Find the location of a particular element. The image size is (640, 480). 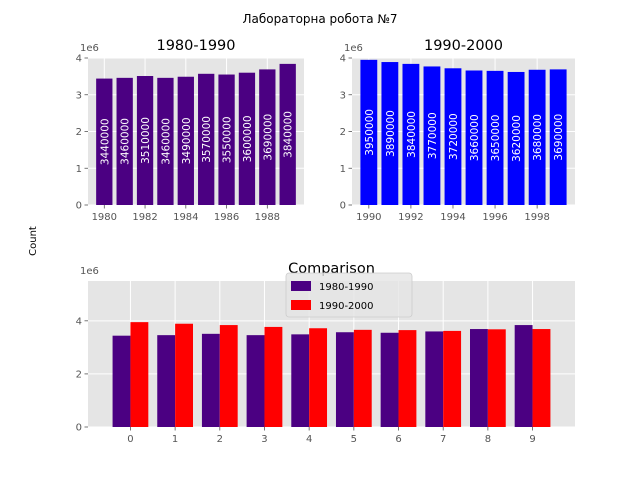

bar-value-label: 3770000 is located at coordinates (433, 135).